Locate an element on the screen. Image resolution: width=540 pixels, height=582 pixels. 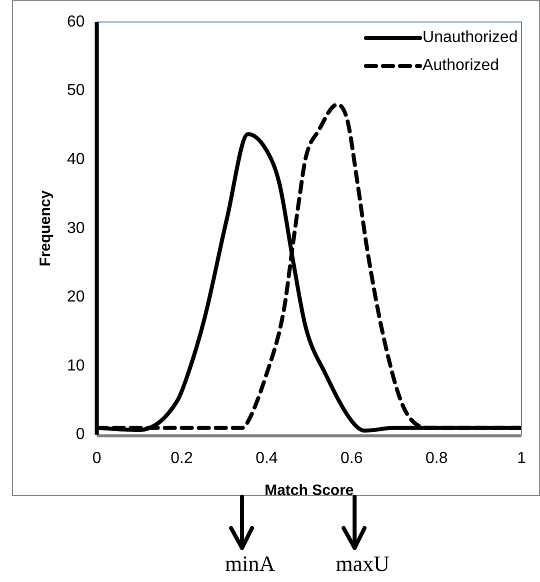
y-tick-label: 0 is located at coordinates (80, 435).